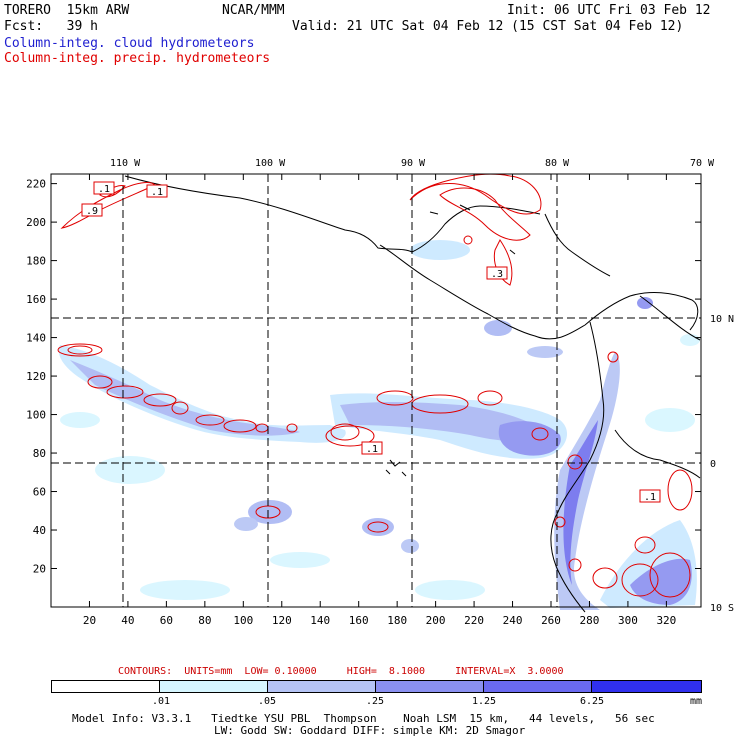  I want to click on lat-label-10s: 10 S, so click(722, 608).